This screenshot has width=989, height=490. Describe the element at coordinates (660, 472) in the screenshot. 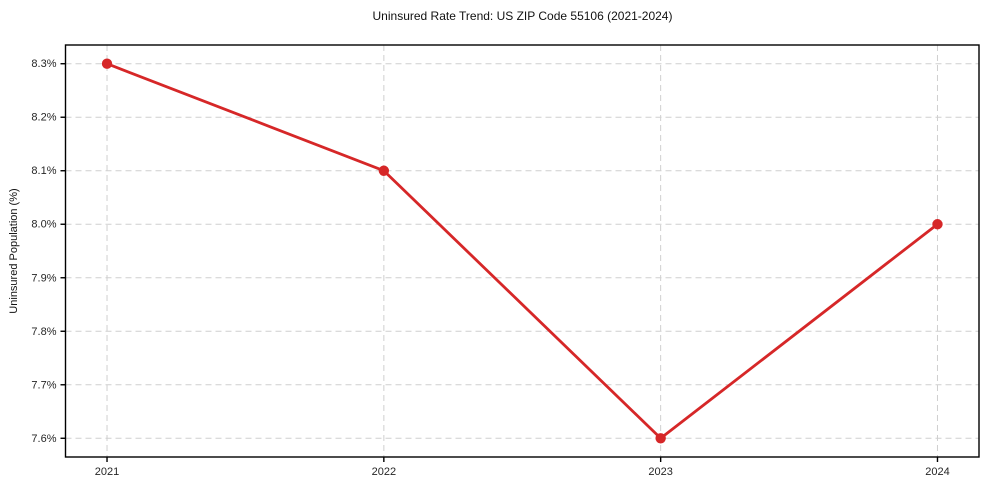

I see `x-tick-label: 2023` at that location.